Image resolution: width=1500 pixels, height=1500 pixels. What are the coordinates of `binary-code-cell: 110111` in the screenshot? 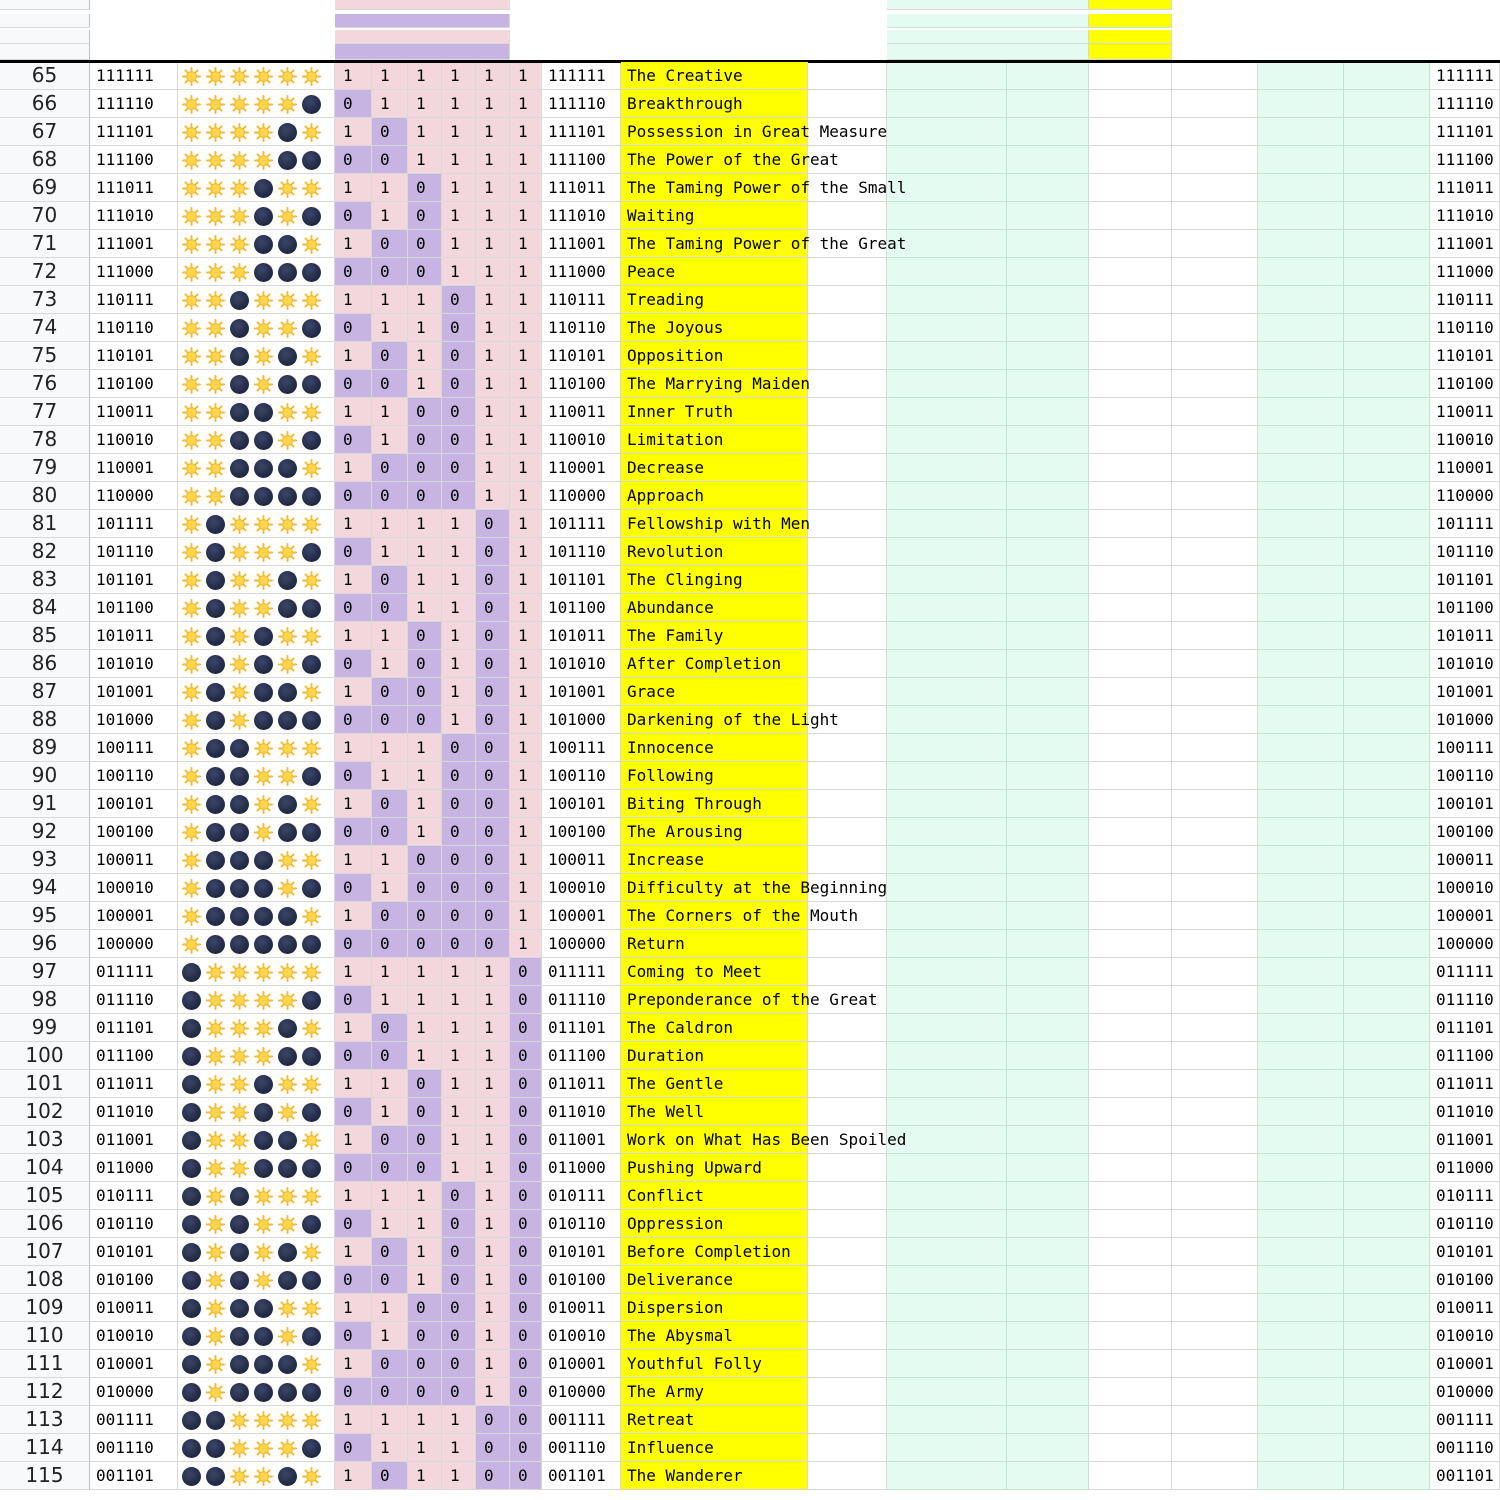 It's located at (134, 300).